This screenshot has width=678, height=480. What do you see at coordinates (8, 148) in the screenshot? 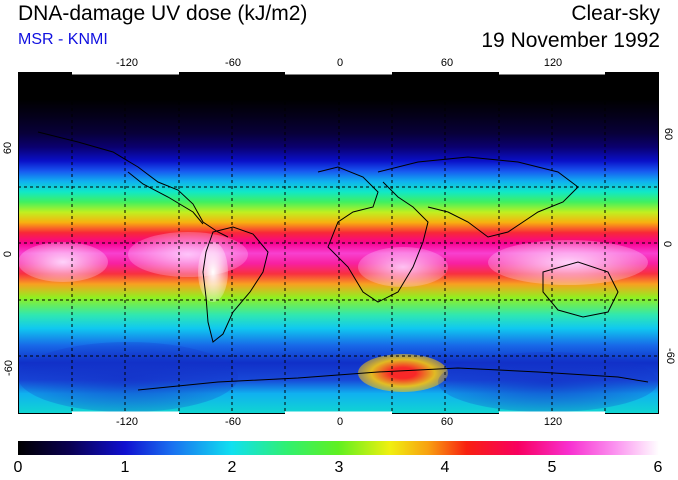
I see `lat-tick-left: 60` at bounding box center [8, 148].